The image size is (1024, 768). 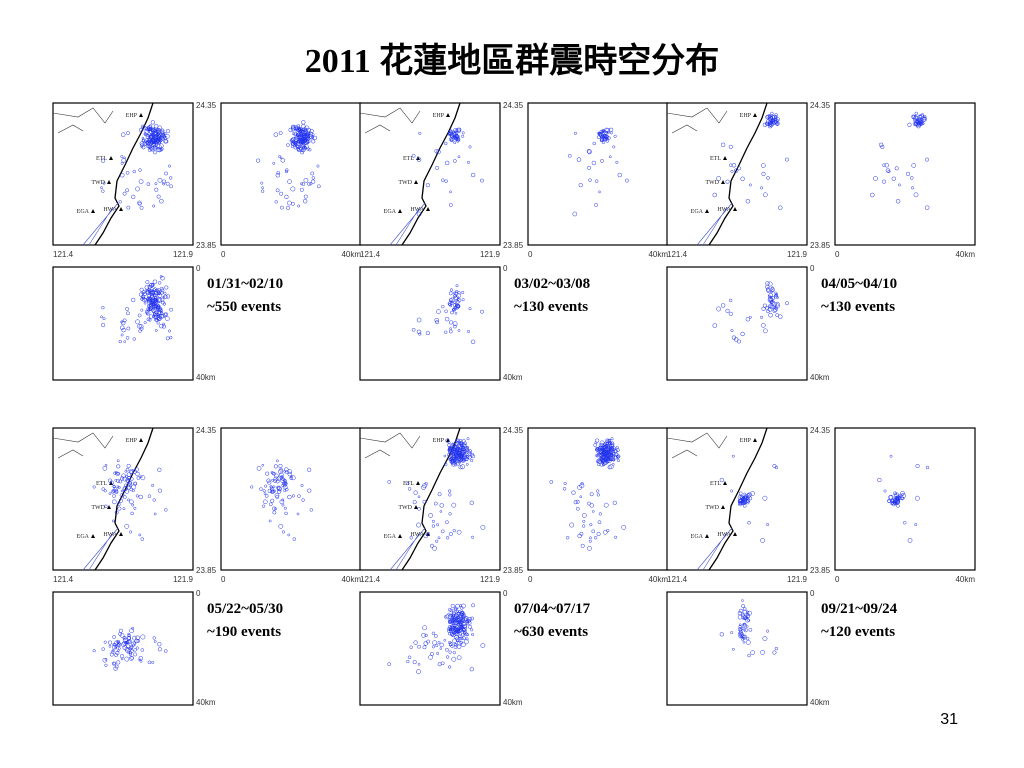 I want to click on coastline, so click(x=431, y=174).